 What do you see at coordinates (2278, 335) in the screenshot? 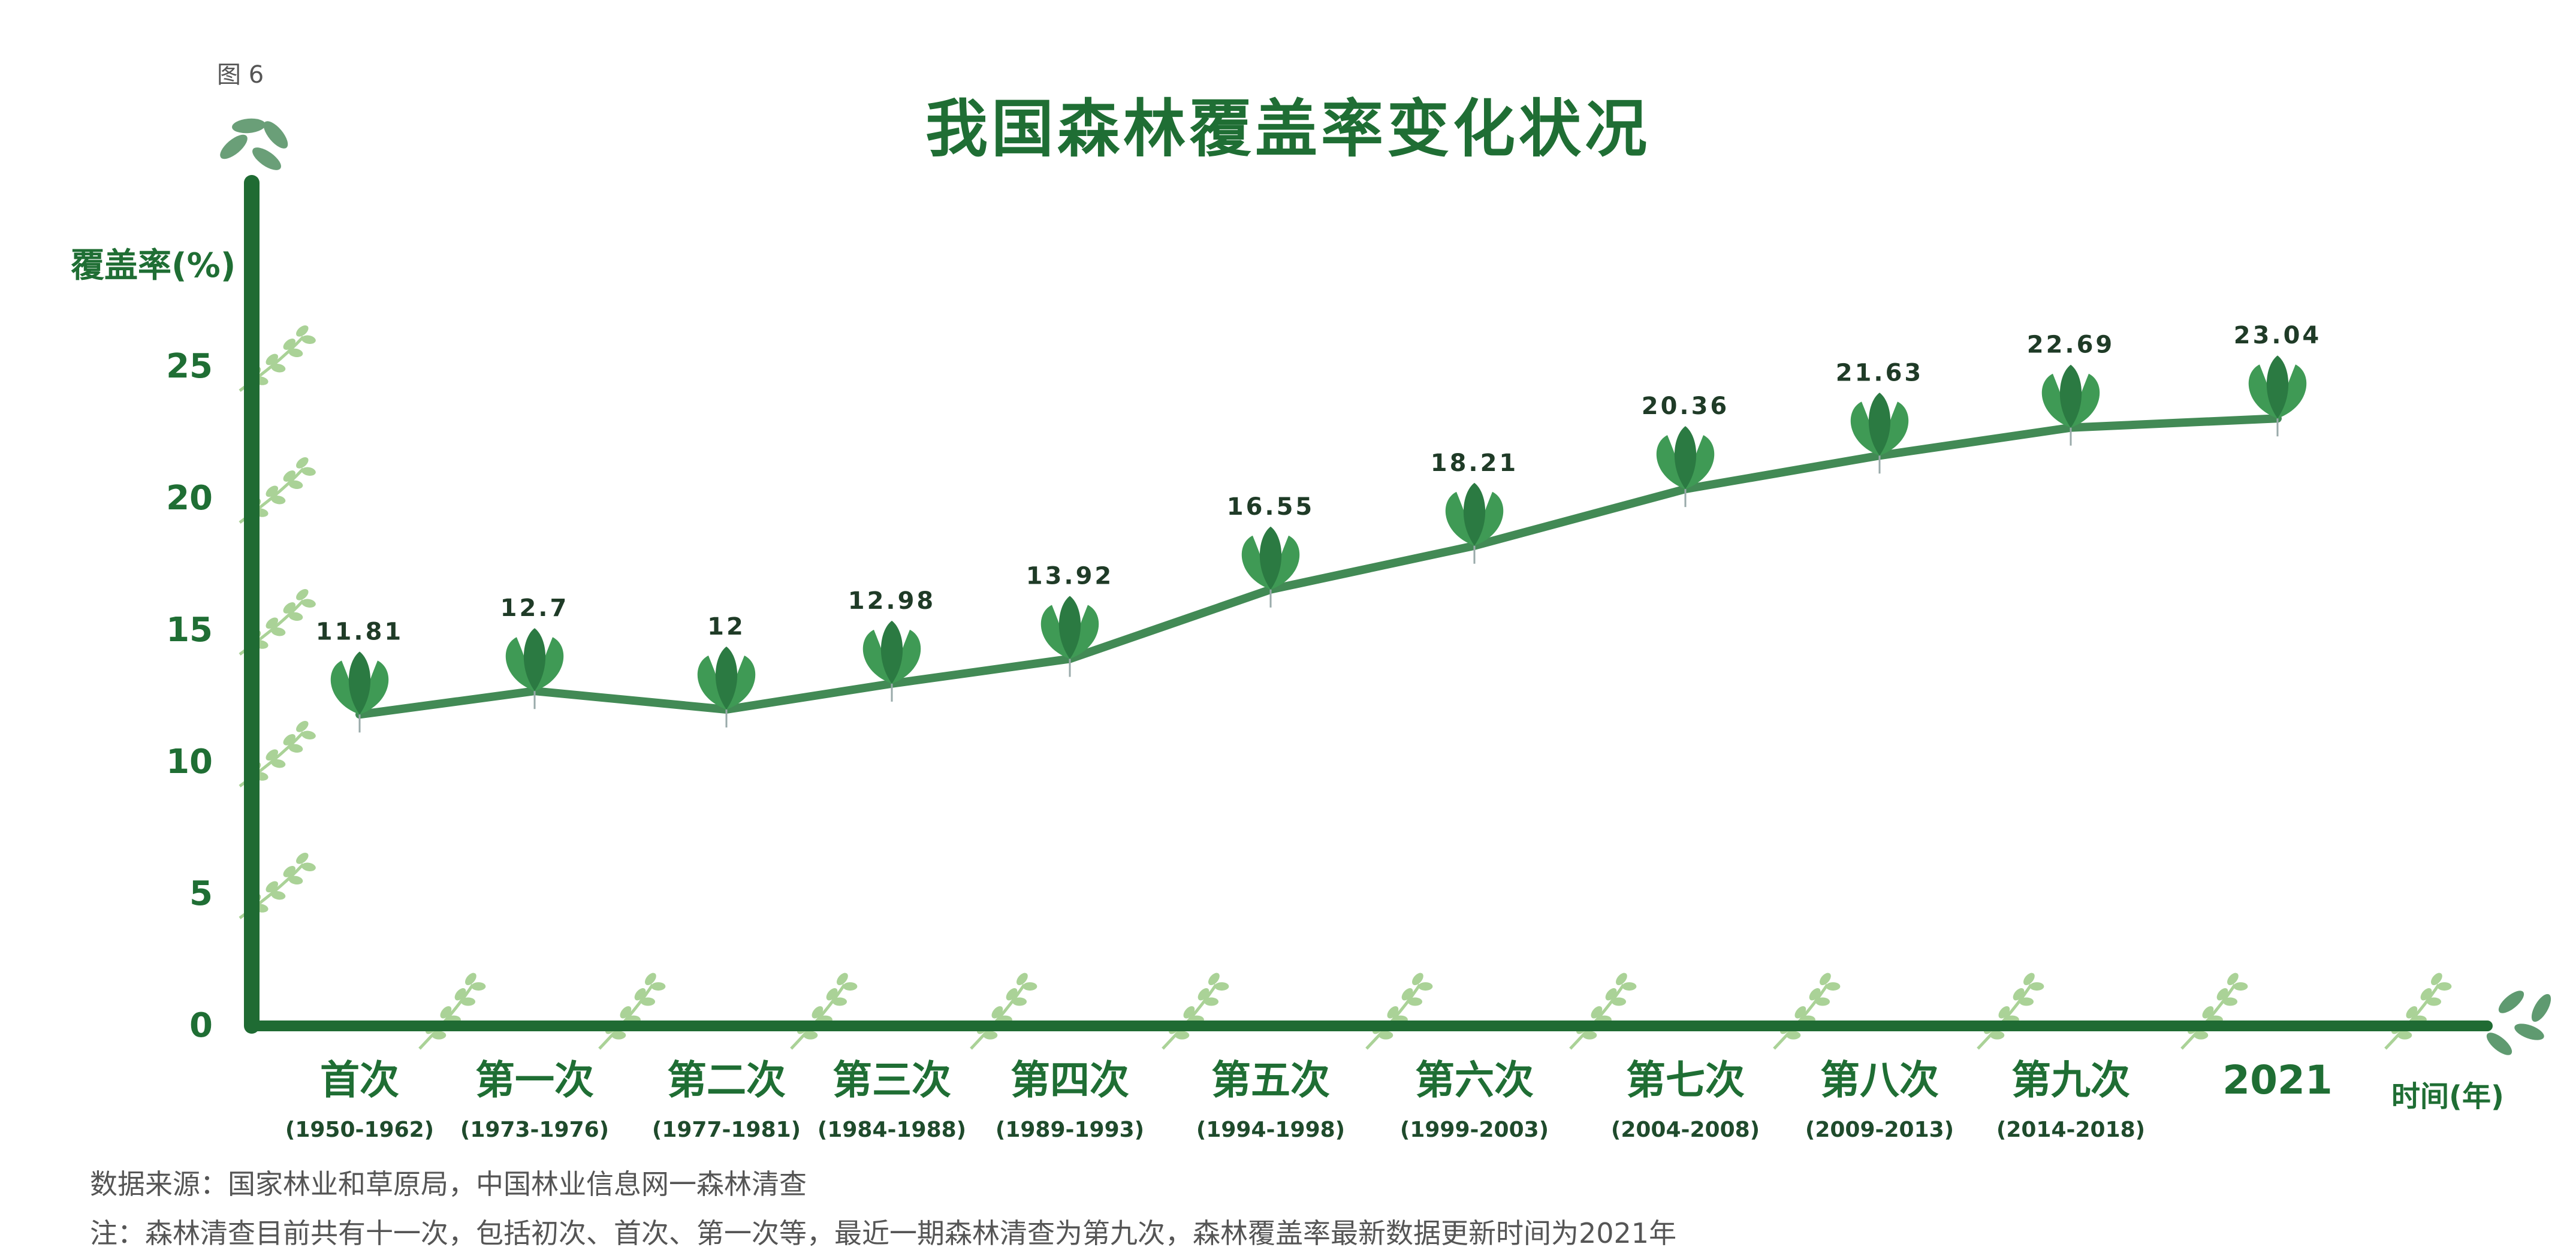
I see `data-label: 23.04` at bounding box center [2278, 335].